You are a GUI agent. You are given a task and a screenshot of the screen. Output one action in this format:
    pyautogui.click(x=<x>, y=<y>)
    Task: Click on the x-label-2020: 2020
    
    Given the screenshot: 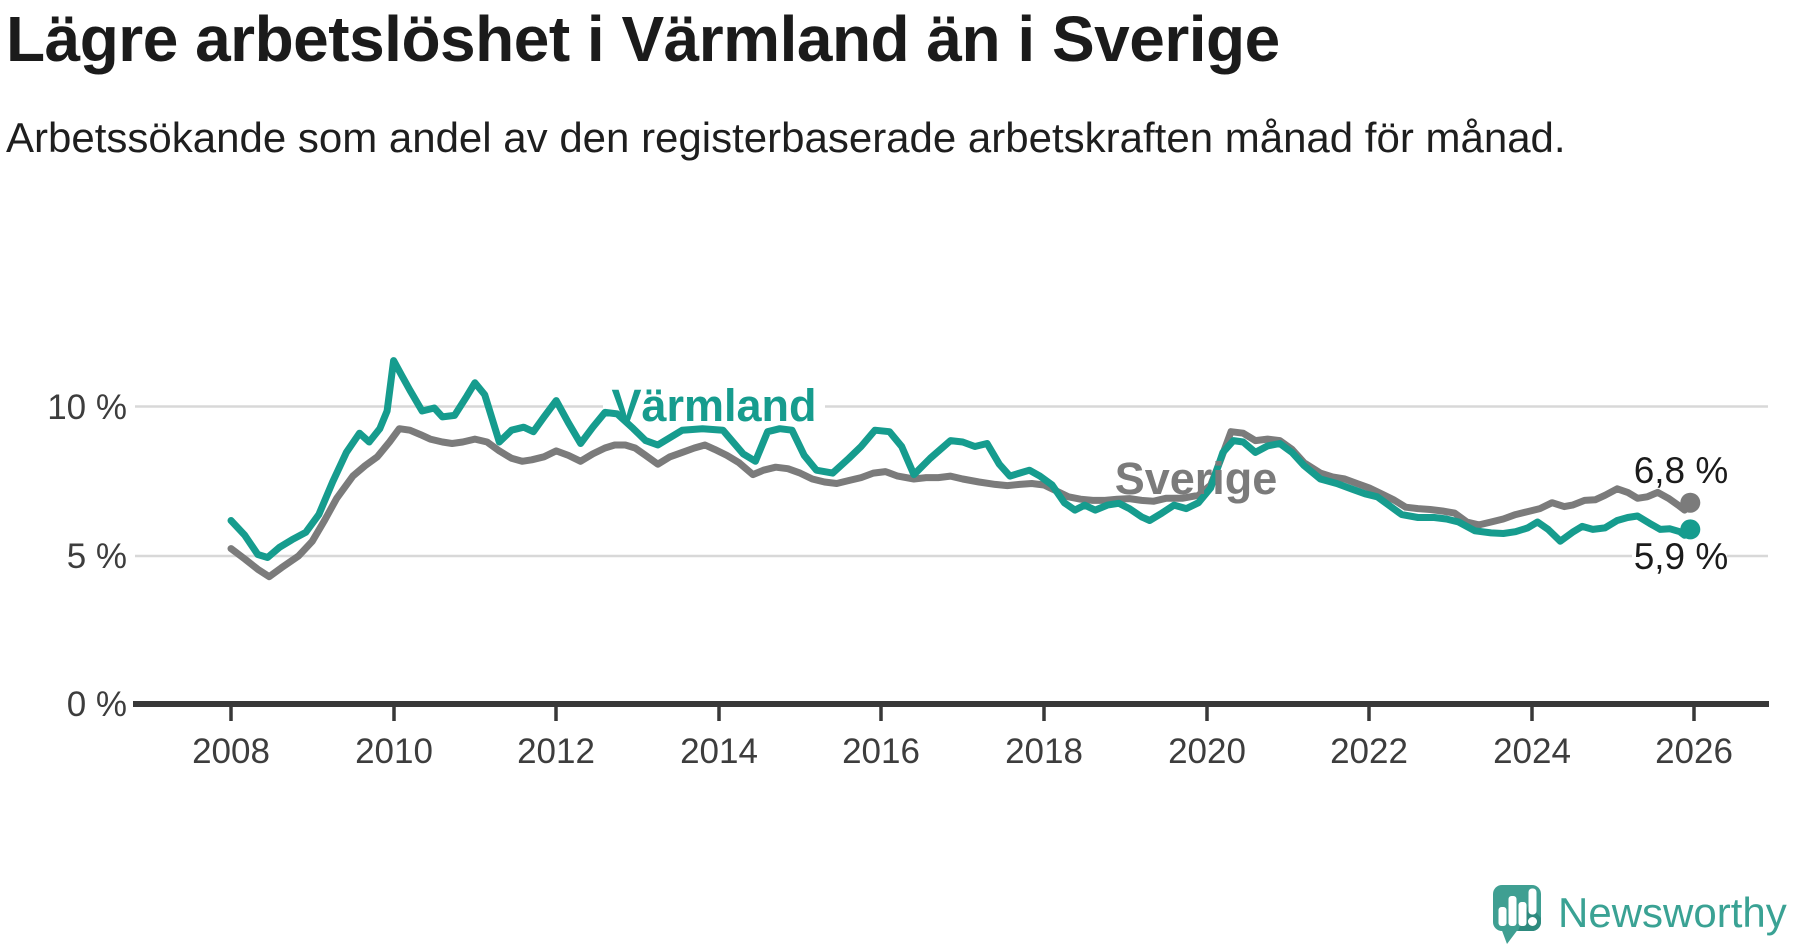 What is the action you would take?
    pyautogui.click(x=1207, y=751)
    